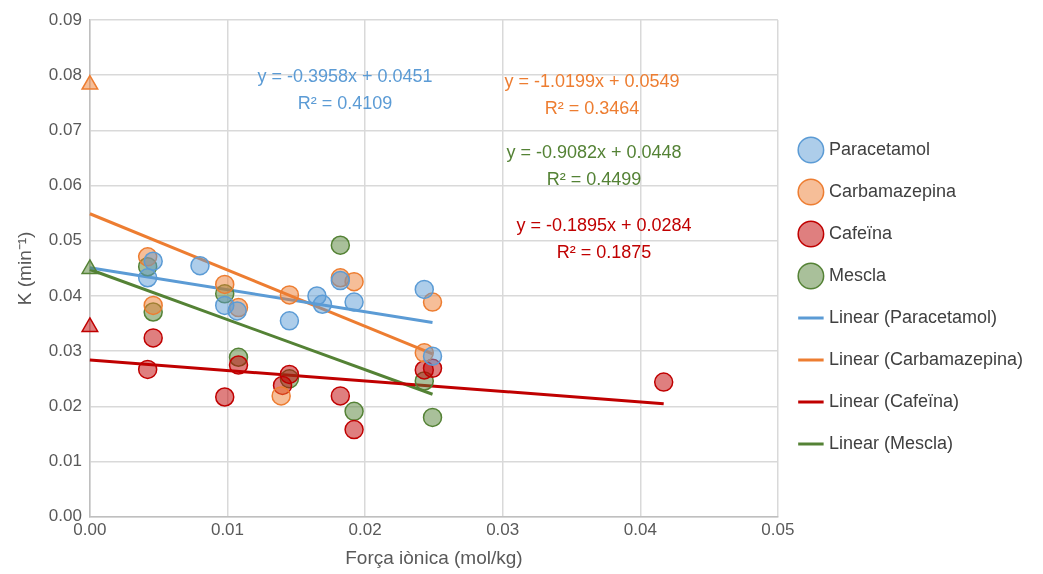 The height and width of the screenshot is (574, 1043). What do you see at coordinates (24, 268) in the screenshot?
I see `y-axis-title: K (min⁻¹)` at bounding box center [24, 268].